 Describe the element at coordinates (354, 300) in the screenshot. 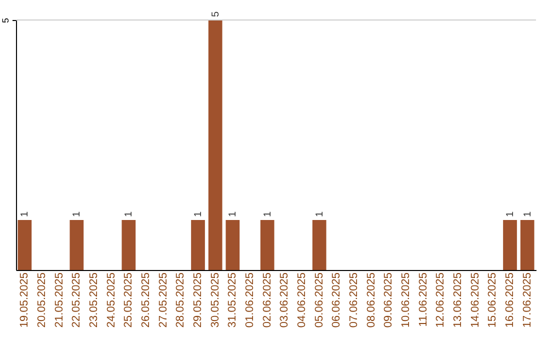

I see `x-tick-label: 07.06.2025` at that location.